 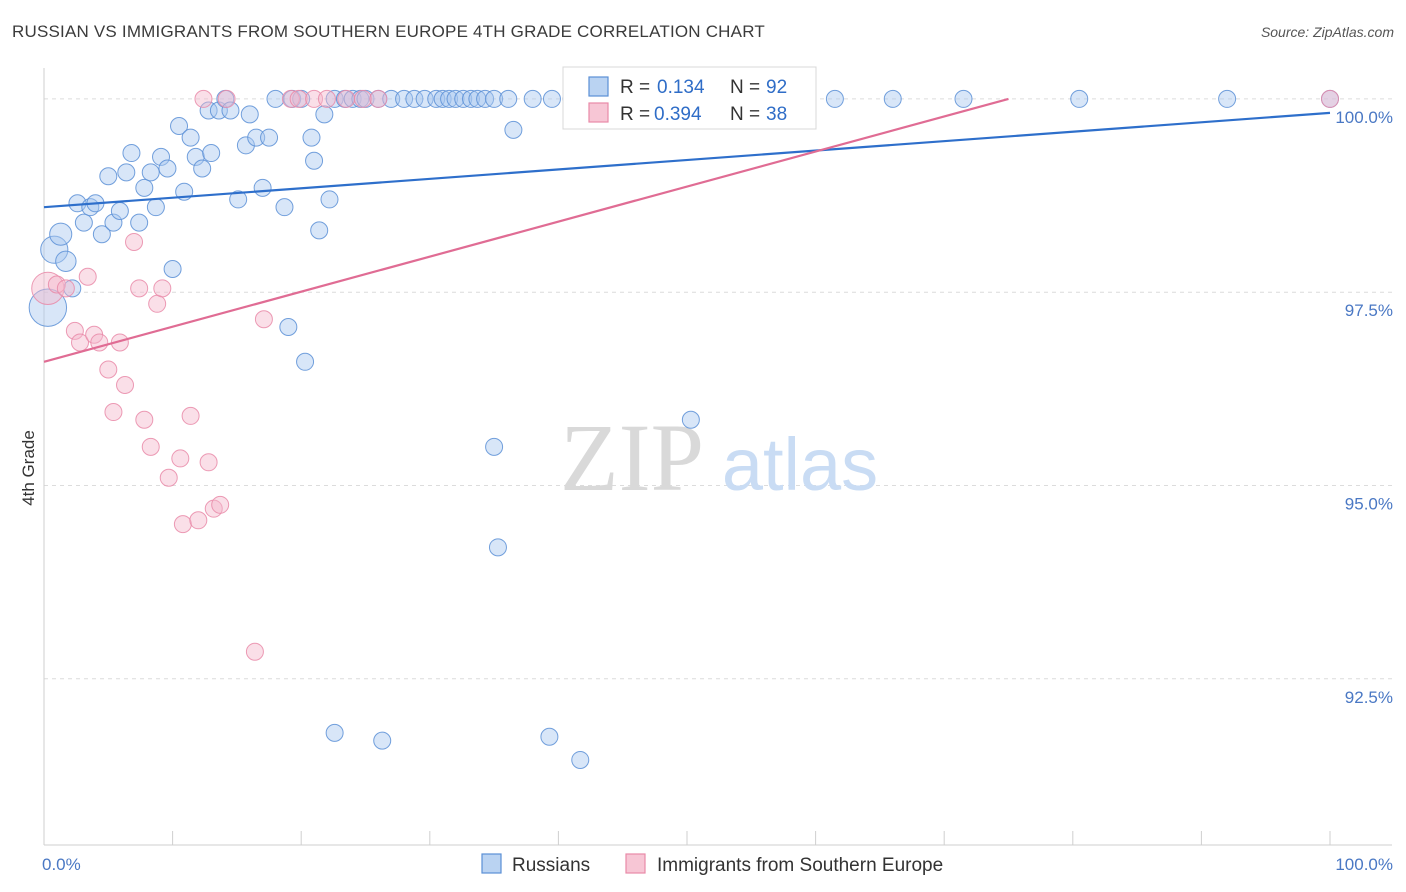 I want to click on y-tick-label: 95.0%, so click(x=1369, y=503).